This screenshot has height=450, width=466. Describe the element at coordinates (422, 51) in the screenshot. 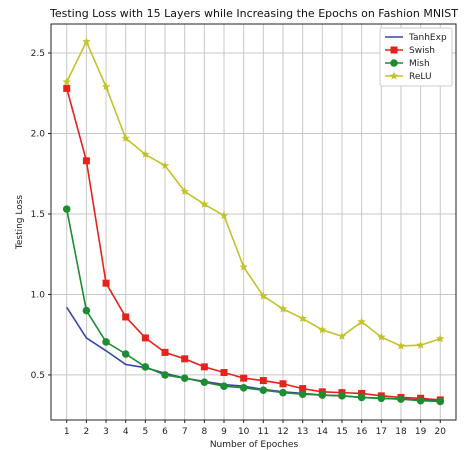

I see `legend-label-swish: Swish` at that location.